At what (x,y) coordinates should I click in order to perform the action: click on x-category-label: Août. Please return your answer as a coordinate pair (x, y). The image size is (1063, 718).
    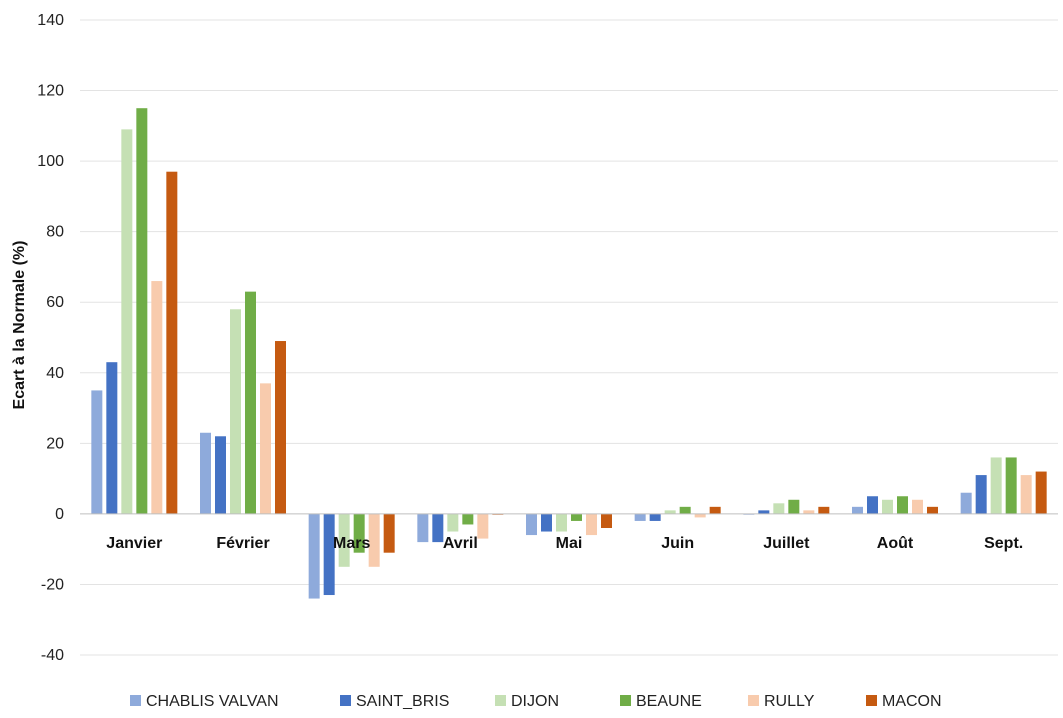
    Looking at the image, I should click on (895, 543).